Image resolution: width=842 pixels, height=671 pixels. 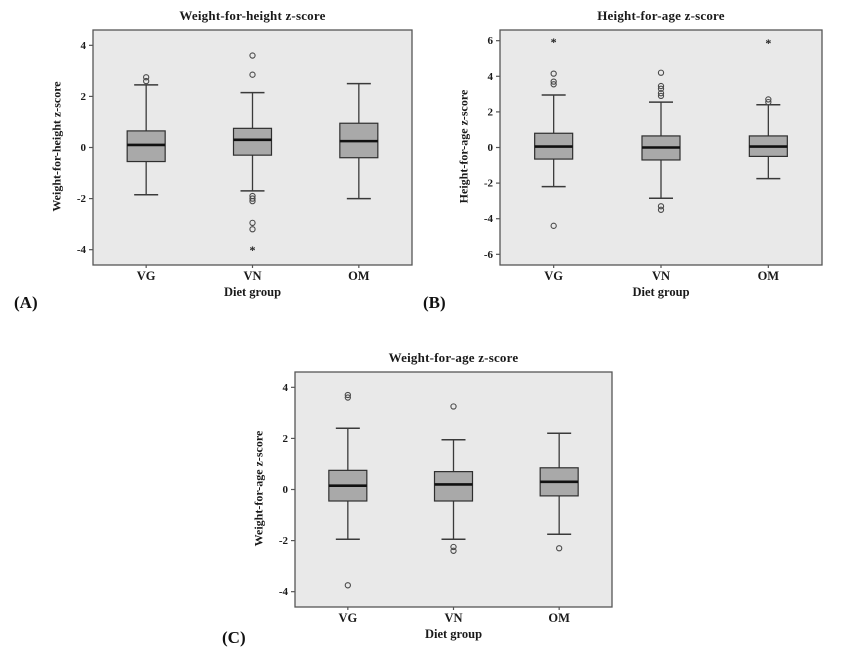 What do you see at coordinates (491, 41) in the screenshot?
I see `y-tick-label: 6` at bounding box center [491, 41].